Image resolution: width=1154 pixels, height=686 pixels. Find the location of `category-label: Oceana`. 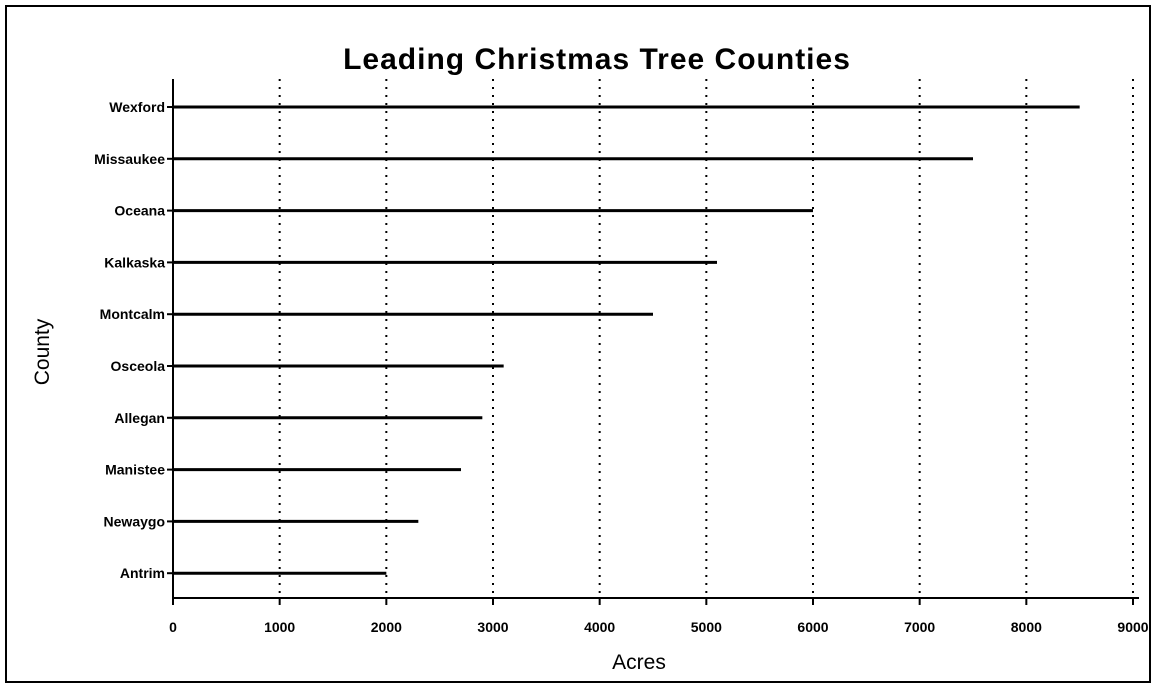

category-label: Oceana is located at coordinates (139, 211).